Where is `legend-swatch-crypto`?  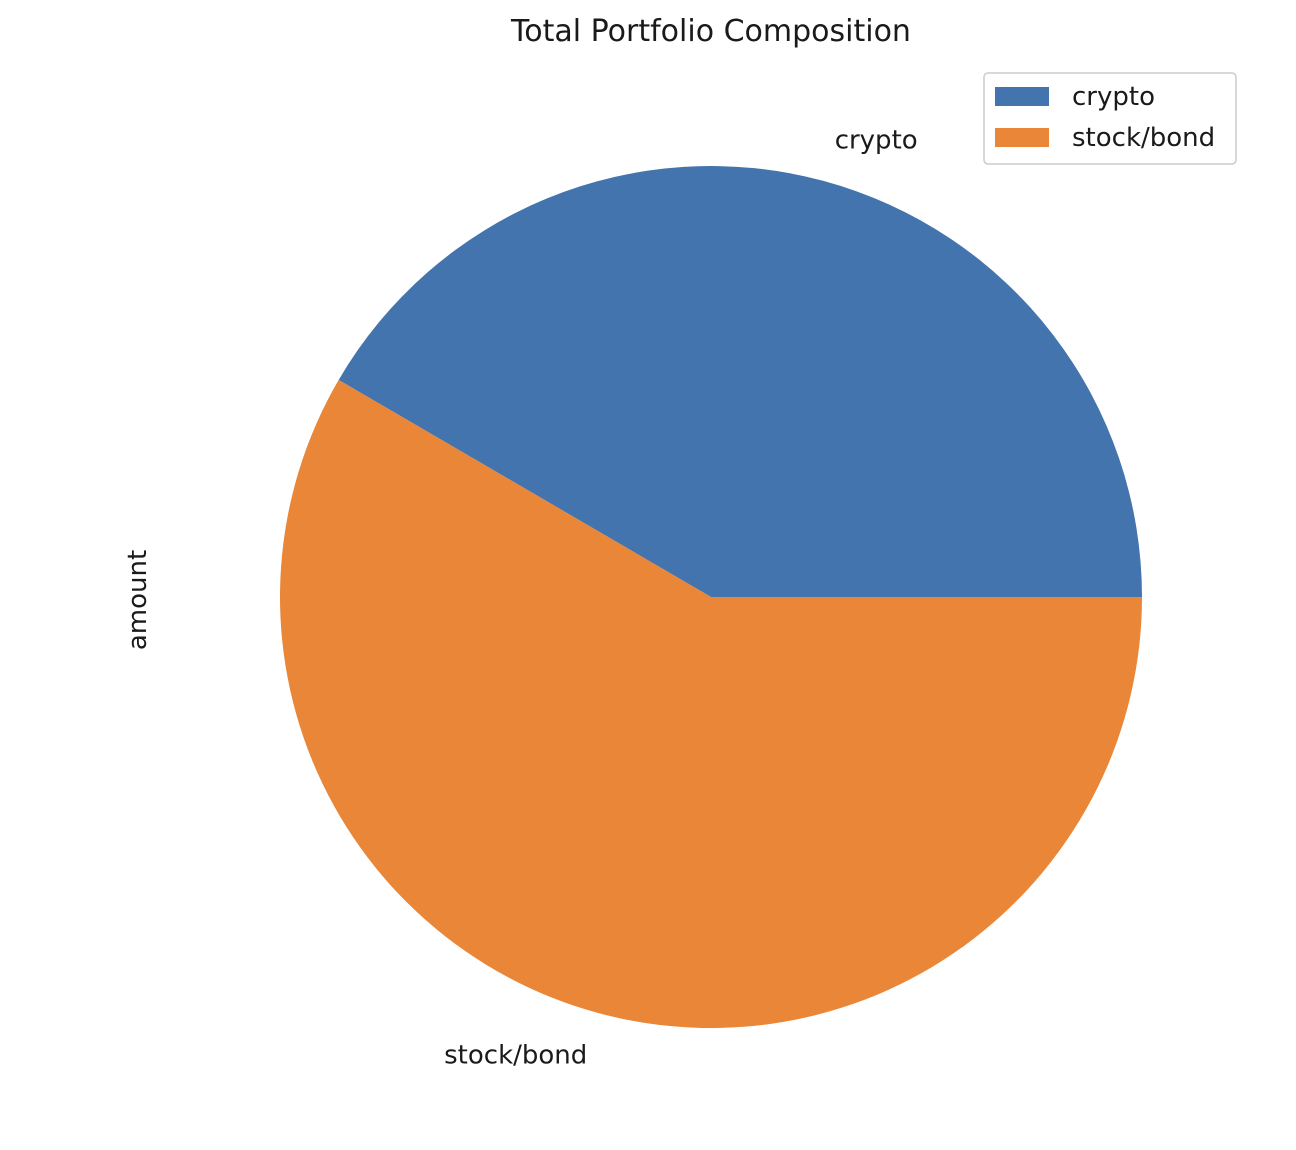
legend-swatch-crypto is located at coordinates (1022, 96).